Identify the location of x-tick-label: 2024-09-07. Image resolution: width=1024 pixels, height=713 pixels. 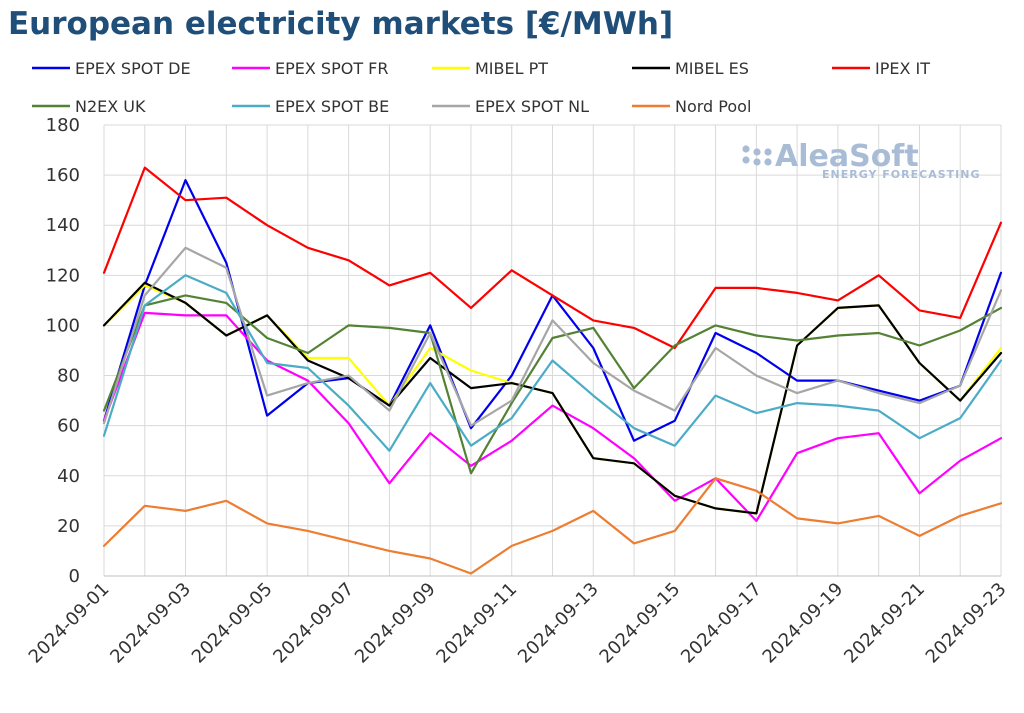
(313, 623).